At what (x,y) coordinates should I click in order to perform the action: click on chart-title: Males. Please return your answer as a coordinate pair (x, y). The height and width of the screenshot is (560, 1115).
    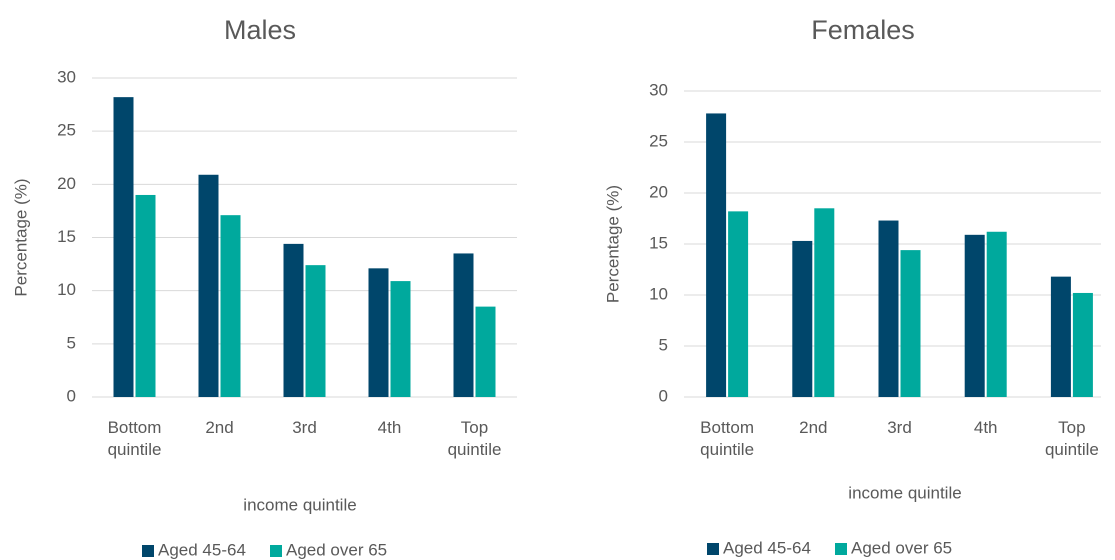
    Looking at the image, I should click on (260, 30).